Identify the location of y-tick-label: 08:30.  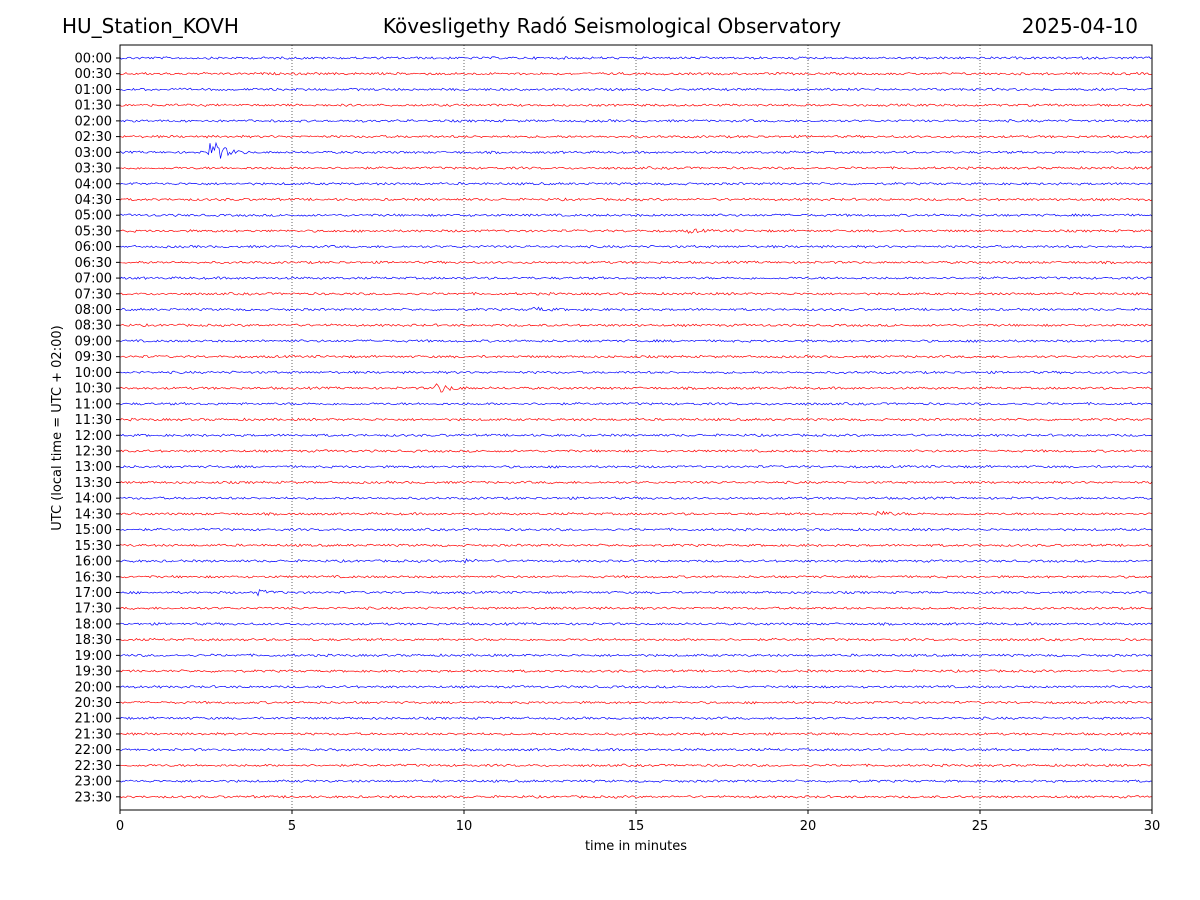
(93, 326).